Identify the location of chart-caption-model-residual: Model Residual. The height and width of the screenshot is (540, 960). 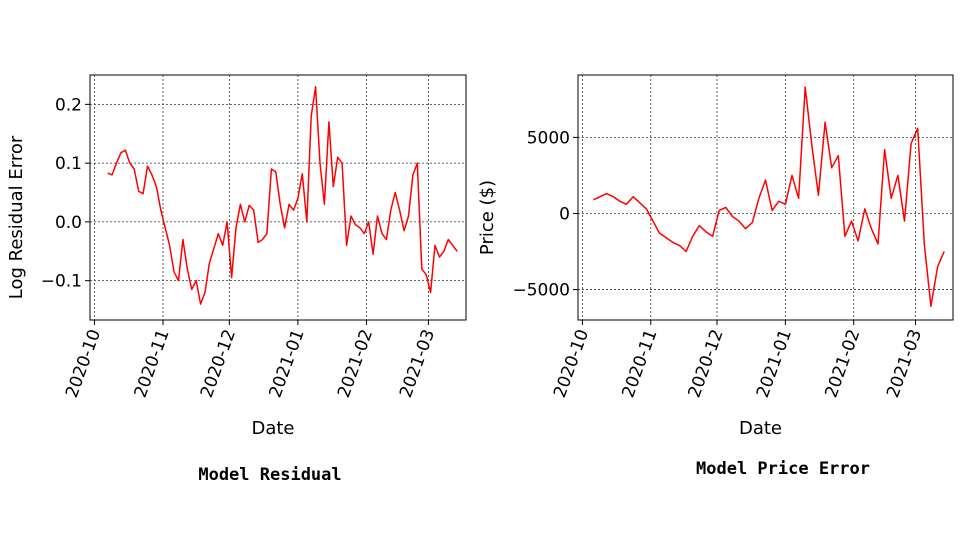
(270, 475).